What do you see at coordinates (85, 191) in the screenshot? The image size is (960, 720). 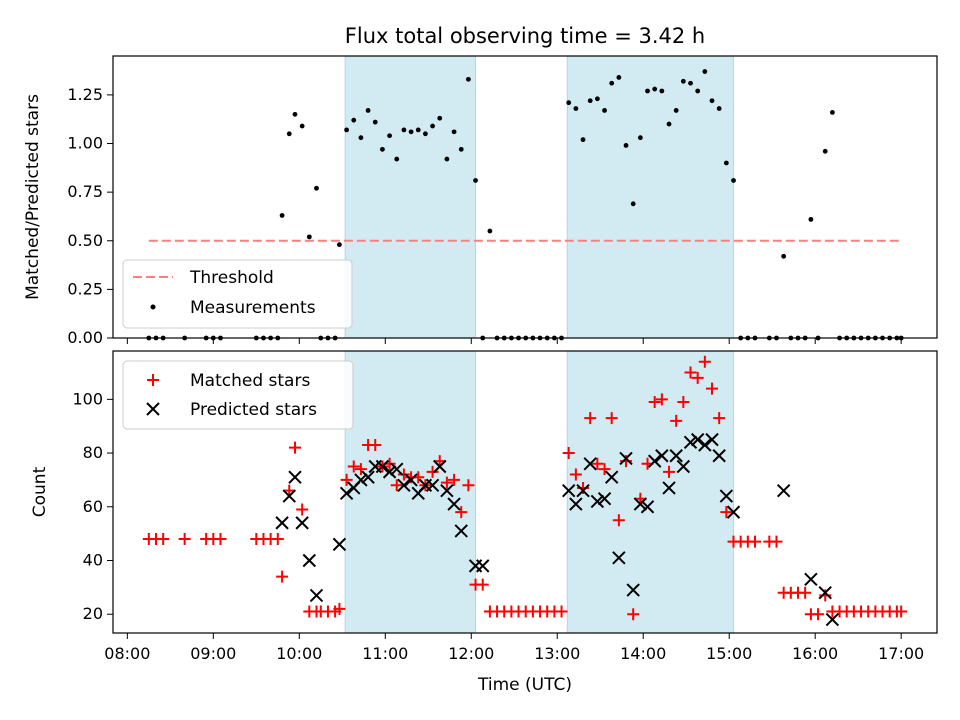 I see `top-y-tick-label: 0.75` at bounding box center [85, 191].